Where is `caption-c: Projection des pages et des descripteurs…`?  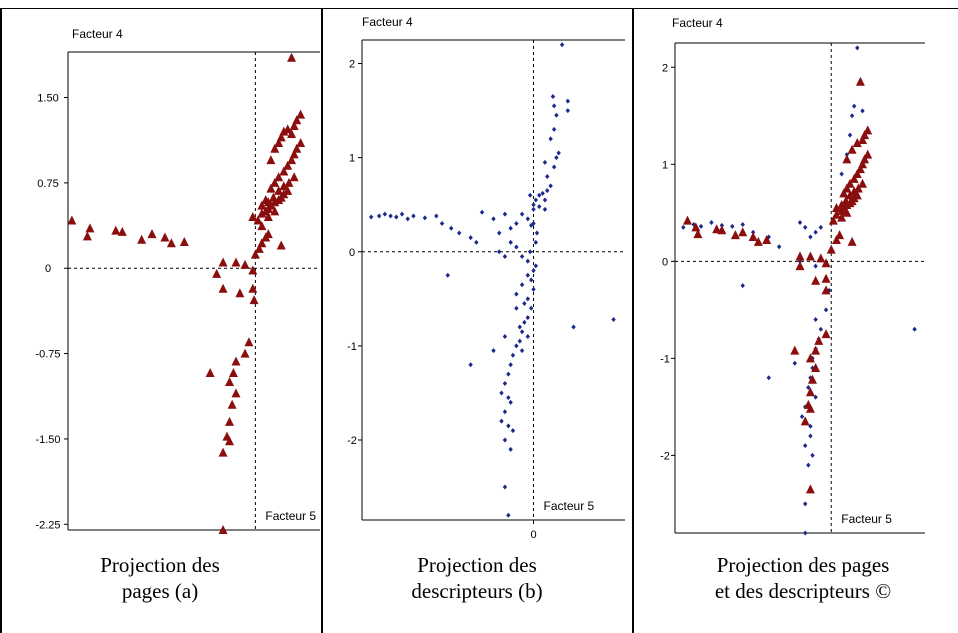 caption-c: Projection des pages et des descripteurs… is located at coordinates (803, 578).